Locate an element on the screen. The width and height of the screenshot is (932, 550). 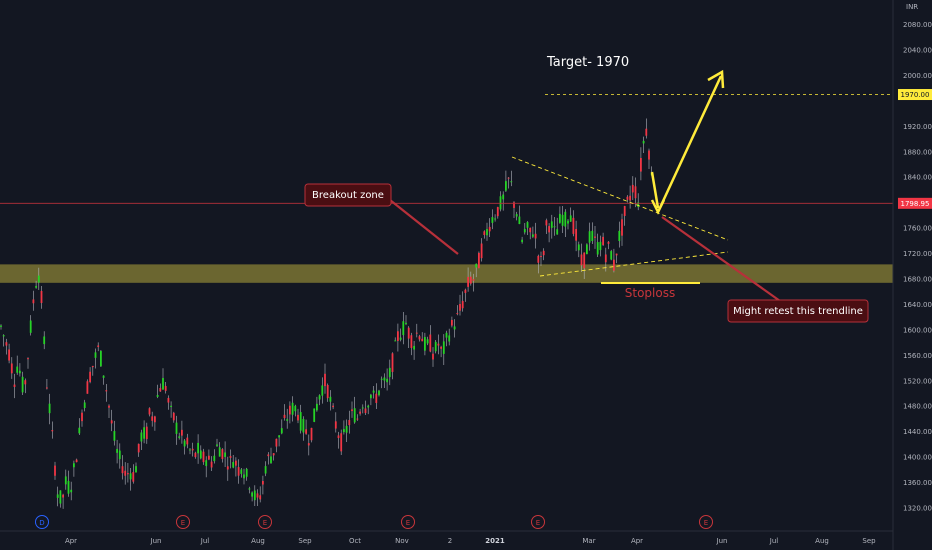
y-tick-label: 1880.00 is located at coordinates (917, 152).